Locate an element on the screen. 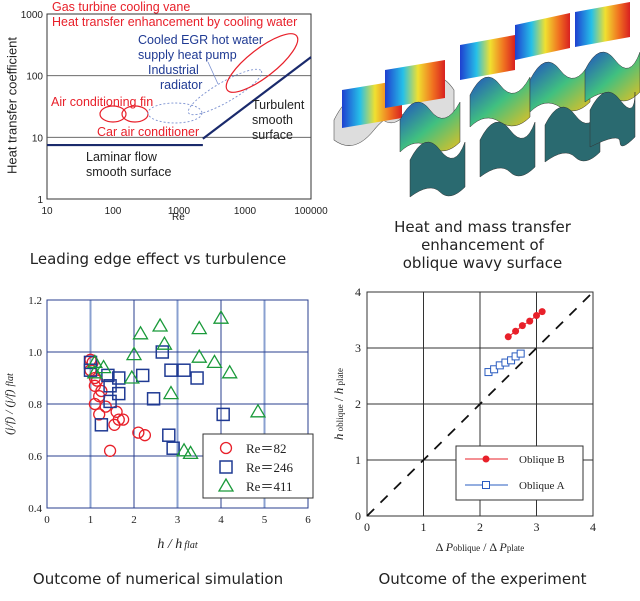 Image resolution: width=640 pixels, height=601 pixels. gas-turbine-ellipse is located at coordinates (262, 63).